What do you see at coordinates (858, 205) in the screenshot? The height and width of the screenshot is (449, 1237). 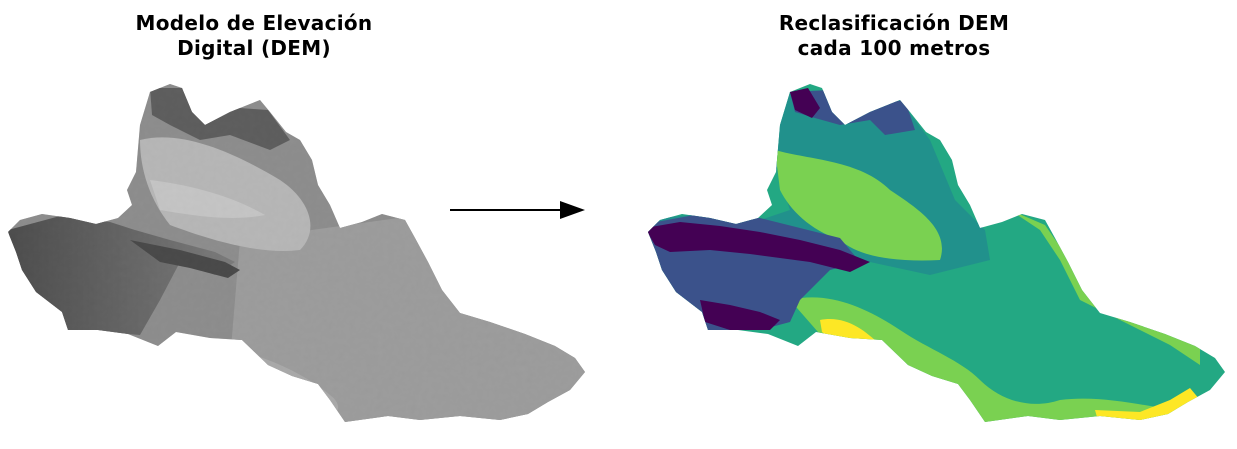 I see `reclass-class-5-north` at bounding box center [858, 205].